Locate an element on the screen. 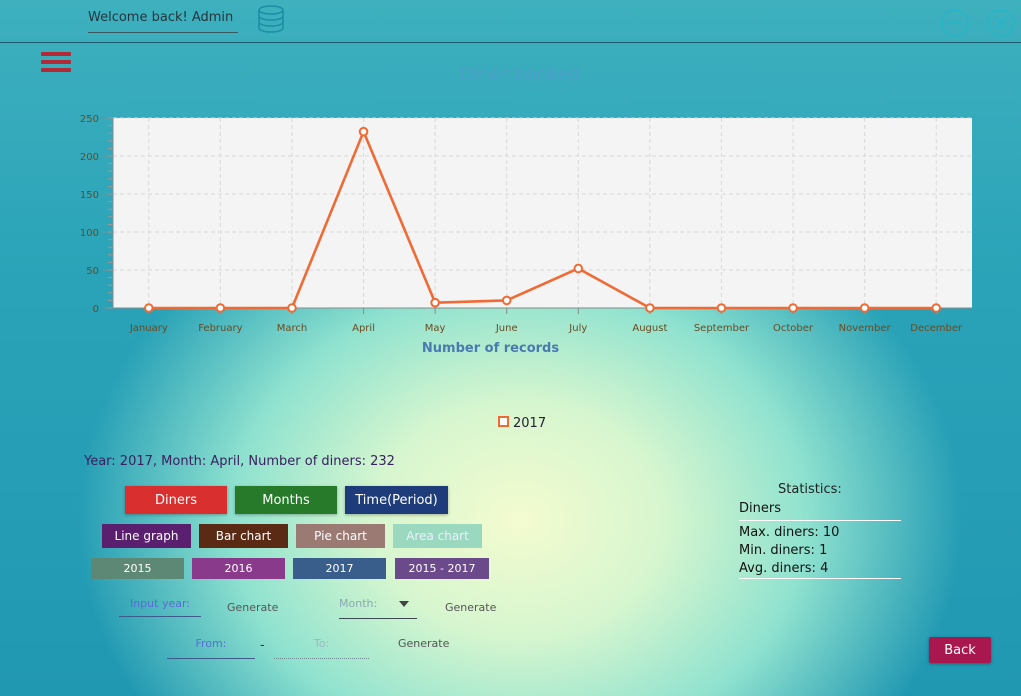  top-bar: Welcome back! Admin is located at coordinates (510, 21).